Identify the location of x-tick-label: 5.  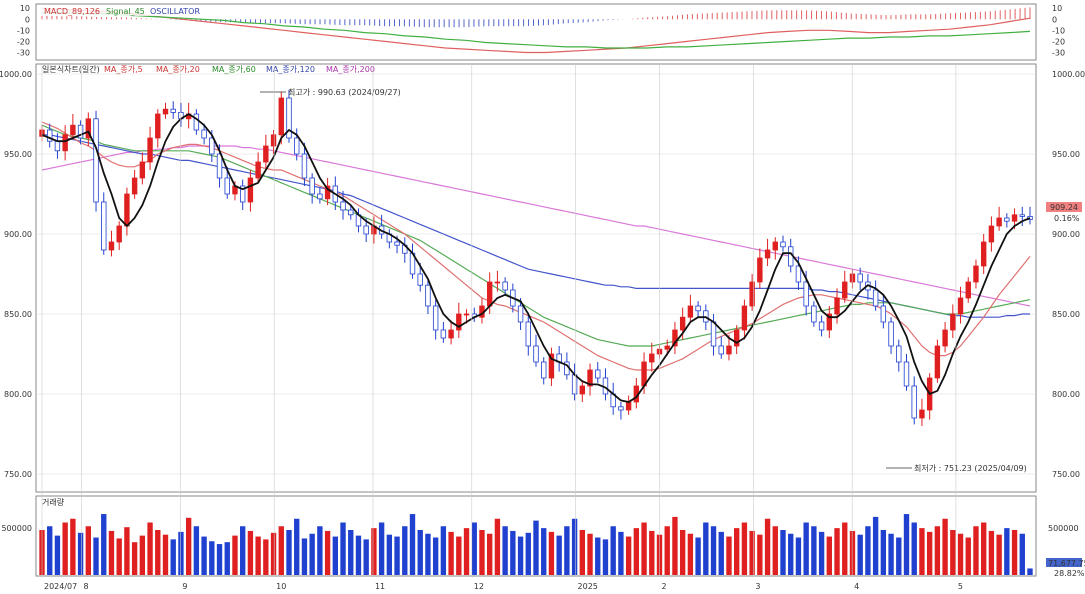
(960, 586).